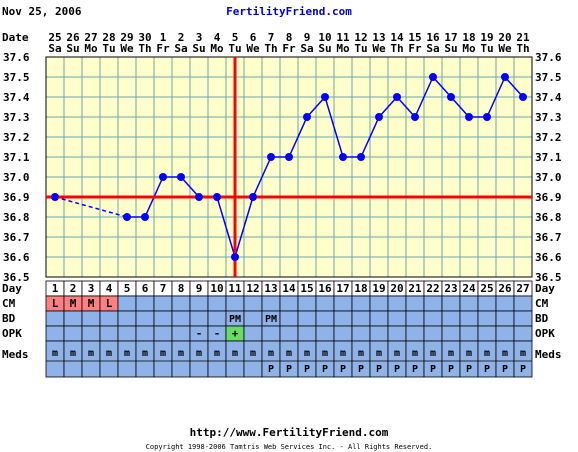  What do you see at coordinates (42, 11) in the screenshot?
I see `header-date: Nov 25, 2006` at bounding box center [42, 11].